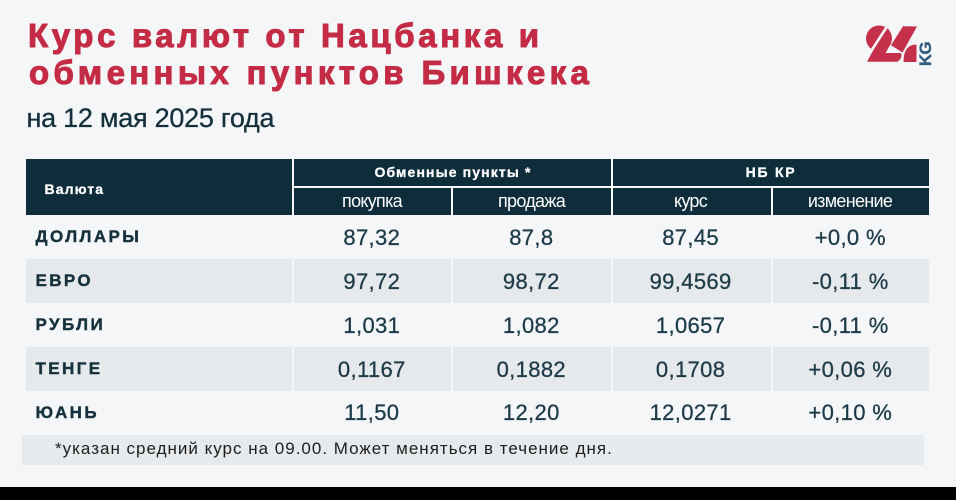 Image resolution: width=956 pixels, height=500 pixels. Describe the element at coordinates (925, 54) in the screenshot. I see `svg-text: KG` at that location.